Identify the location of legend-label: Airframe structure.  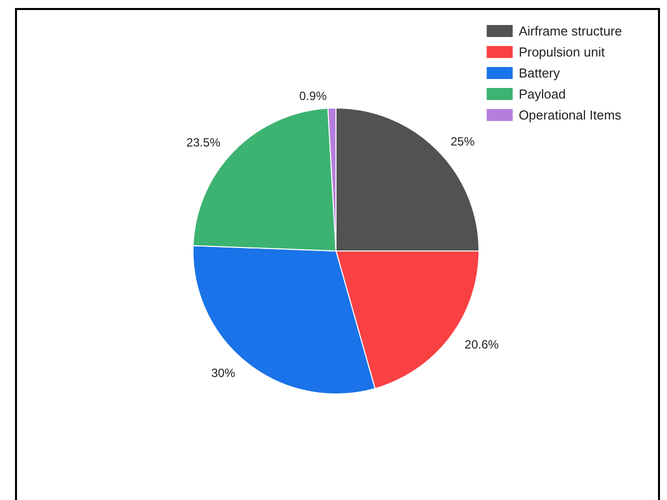
(570, 31).